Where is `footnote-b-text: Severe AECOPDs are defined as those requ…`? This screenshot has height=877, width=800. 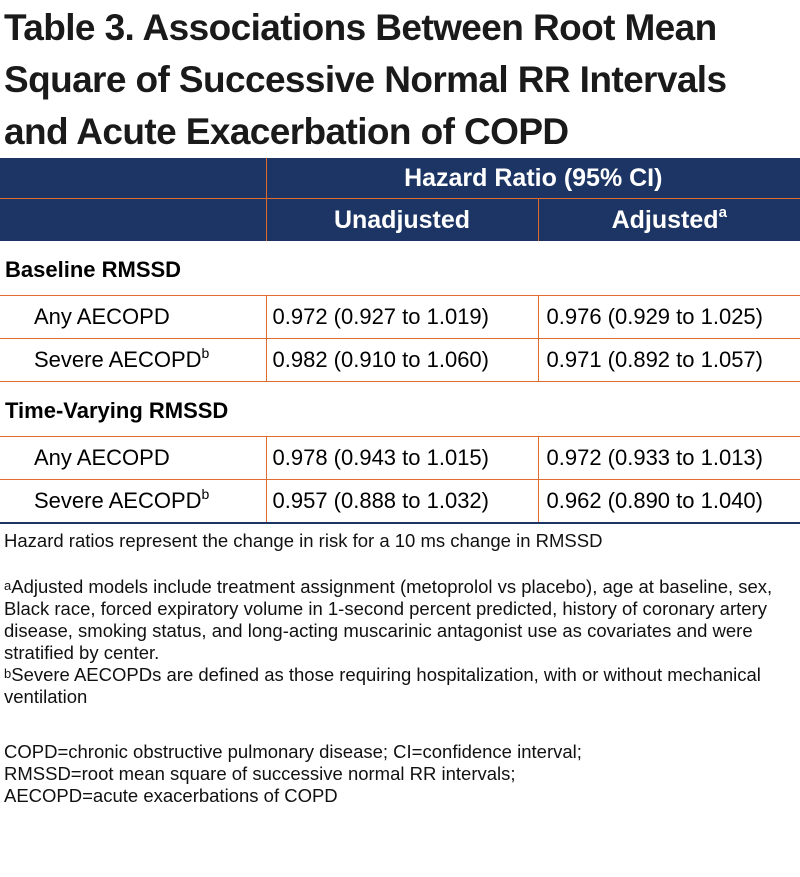
footnote-b-text: Severe AECOPDs are defined as those requ… is located at coordinates (382, 685).